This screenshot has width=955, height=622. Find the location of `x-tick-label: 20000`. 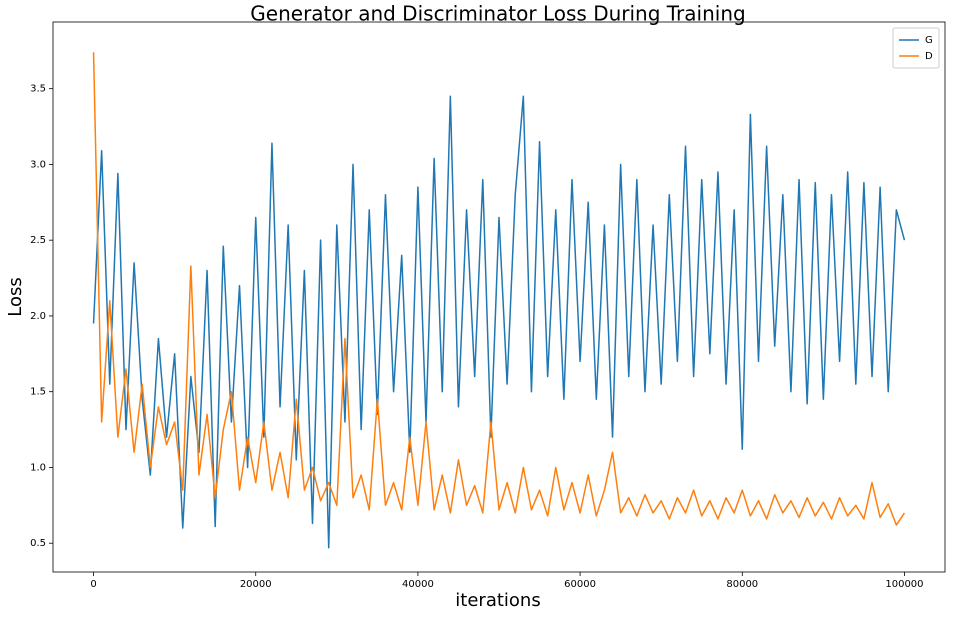

x-tick-label: 20000 is located at coordinates (256, 584).